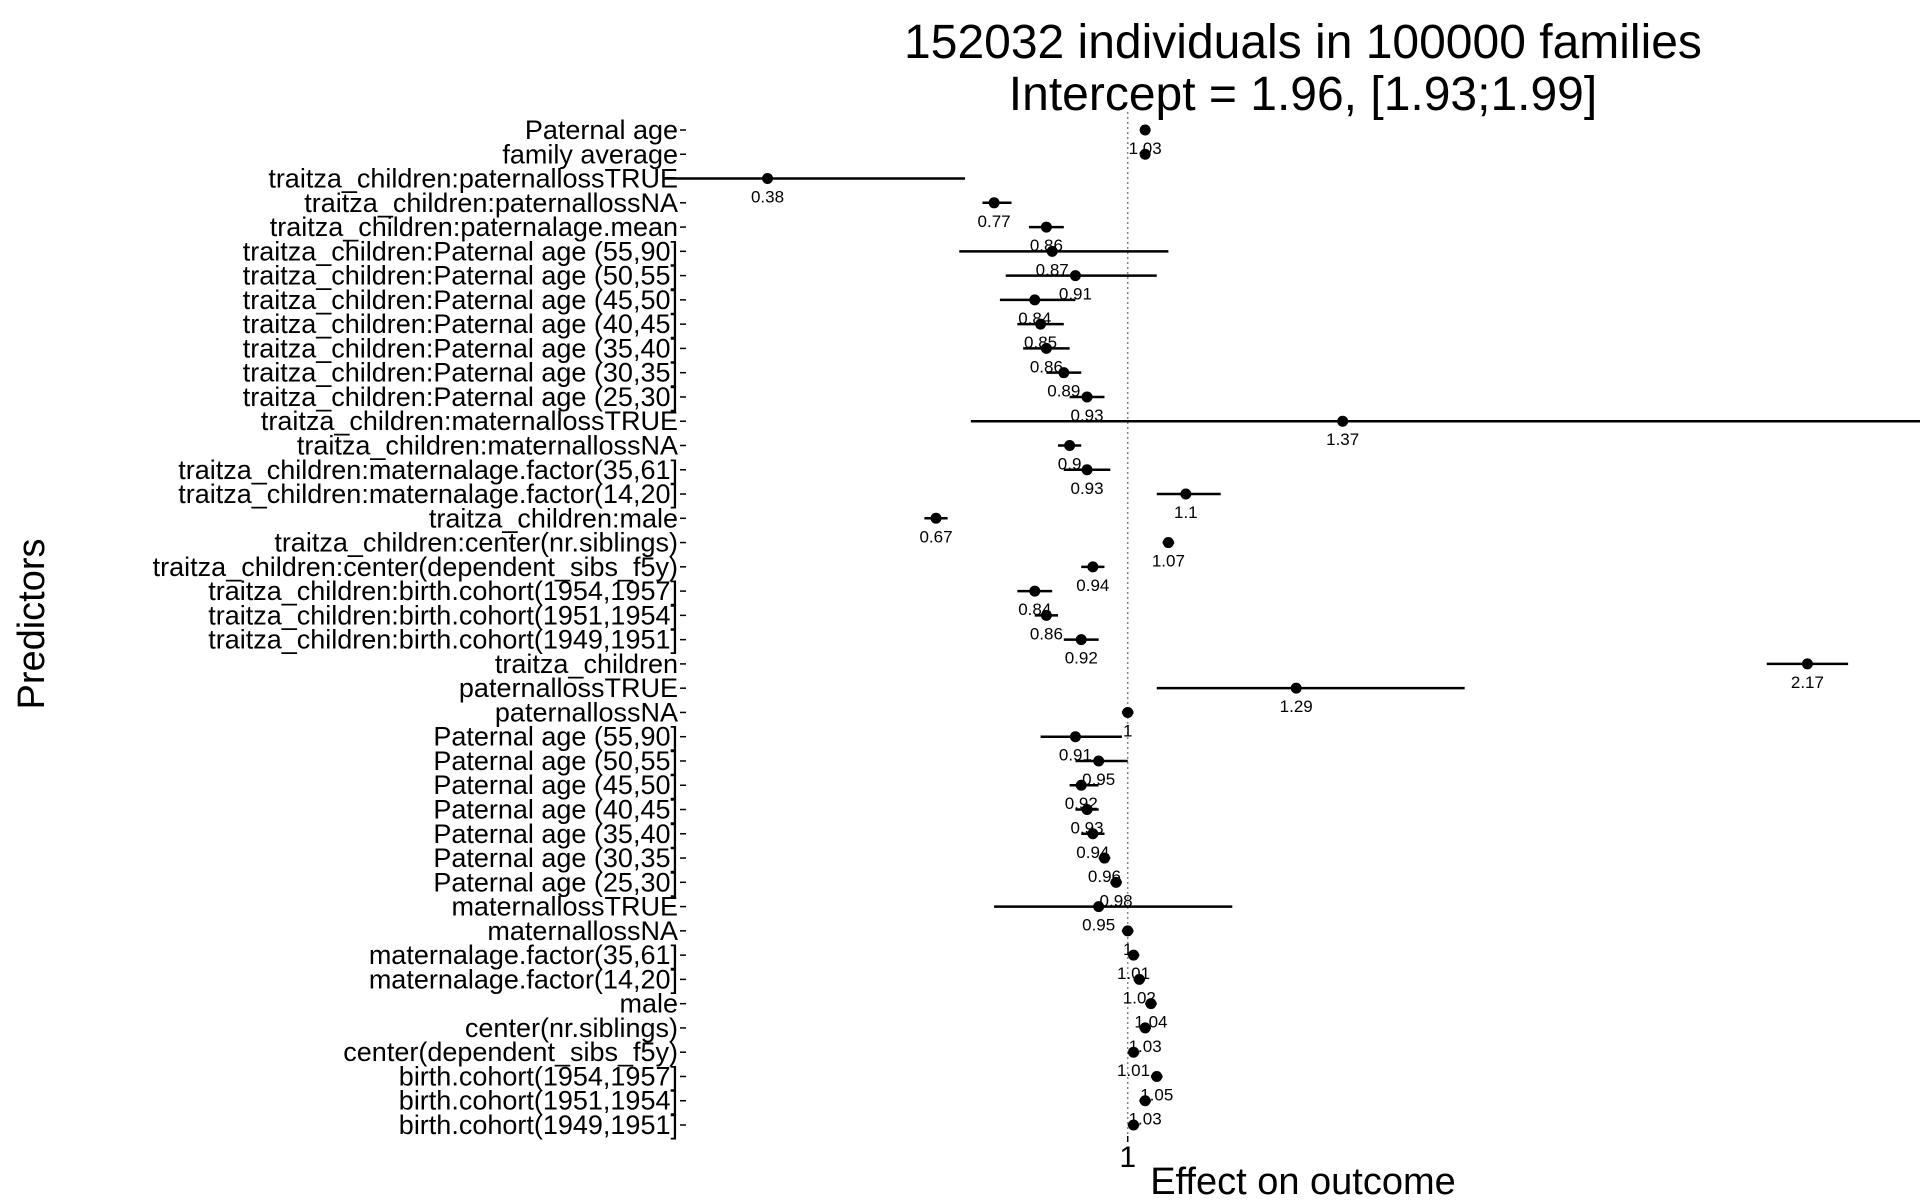 Image resolution: width=1920 pixels, height=1200 pixels. Describe the element at coordinates (460, 300) in the screenshot. I see `predictor-label: traitza_children:Paternal age (45,50]` at that location.